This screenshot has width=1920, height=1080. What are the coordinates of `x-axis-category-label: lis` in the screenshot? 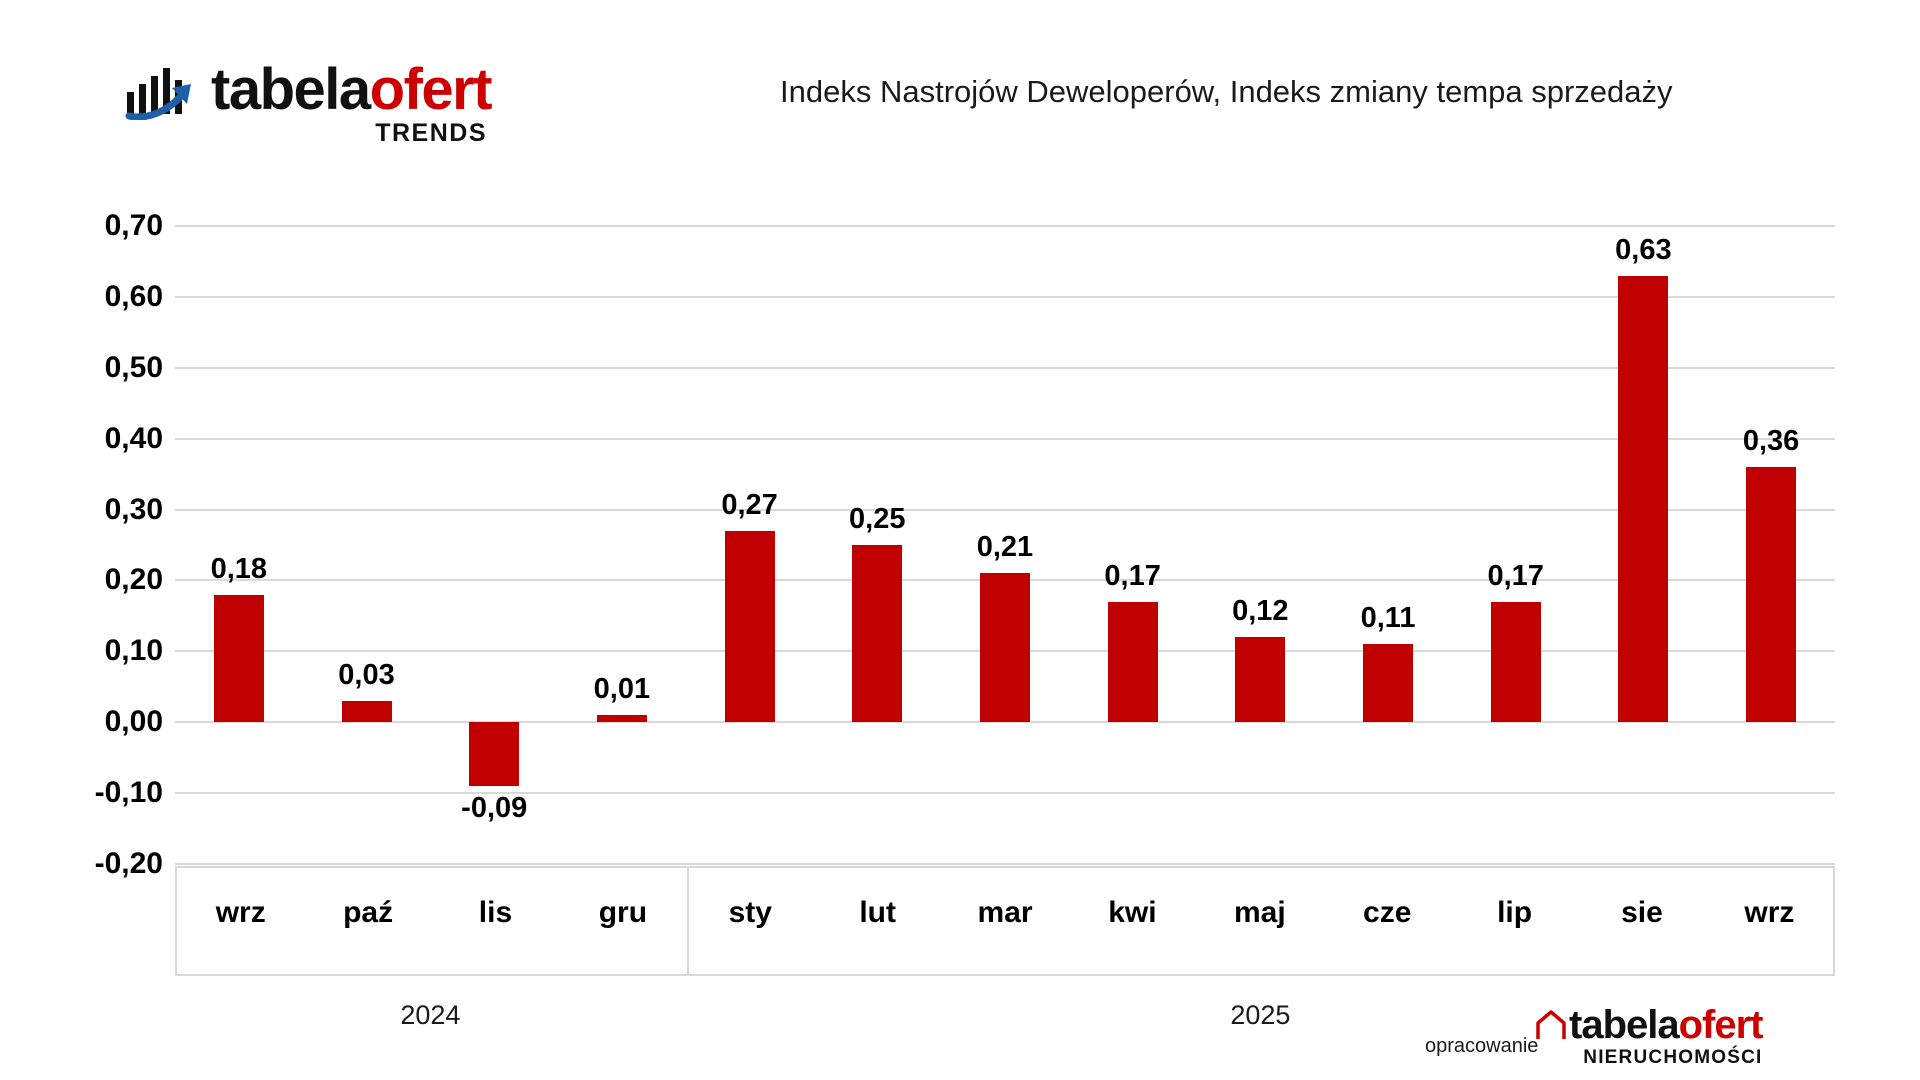 It's located at (495, 912).